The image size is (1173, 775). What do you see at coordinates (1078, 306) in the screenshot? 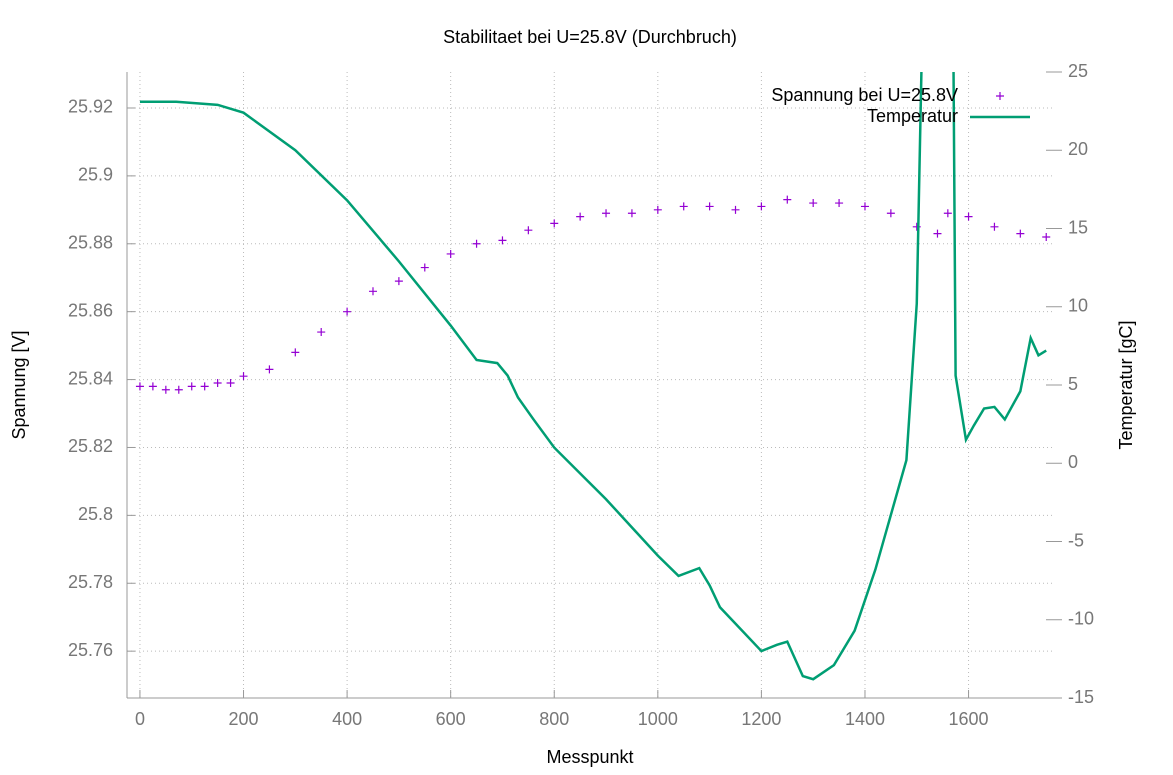
I see `y2-tick-label: 10` at bounding box center [1078, 306].